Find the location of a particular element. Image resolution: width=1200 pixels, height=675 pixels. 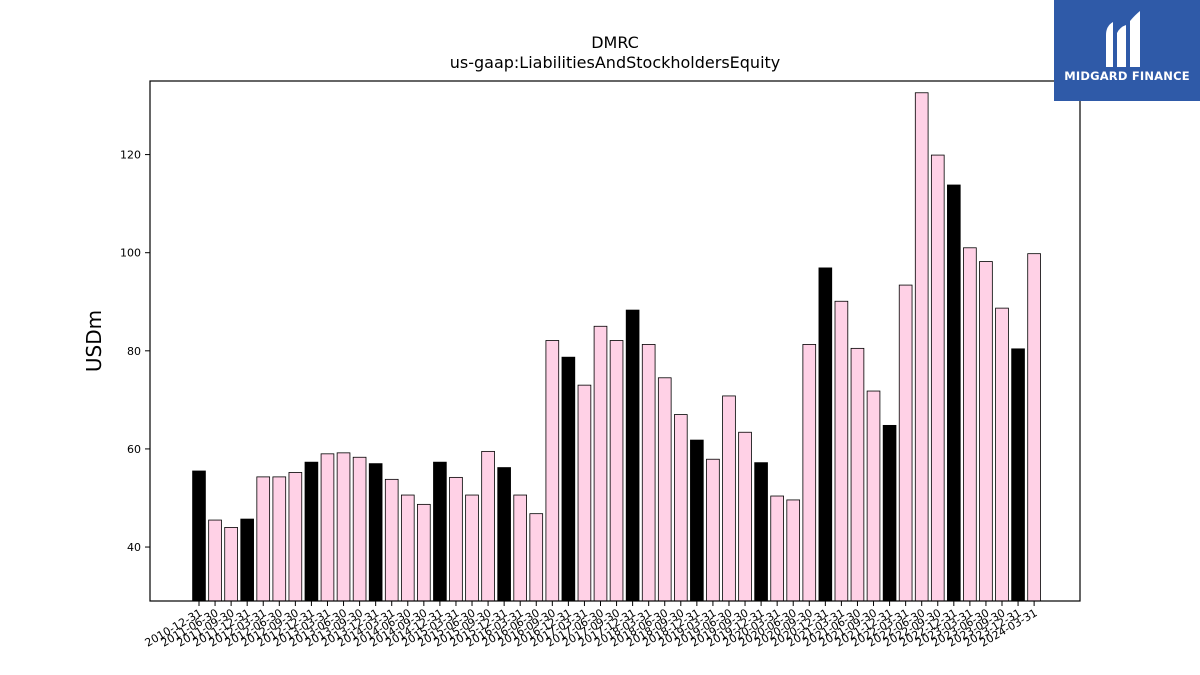

y-tick-label-60: 60 is located at coordinates (134, 449).